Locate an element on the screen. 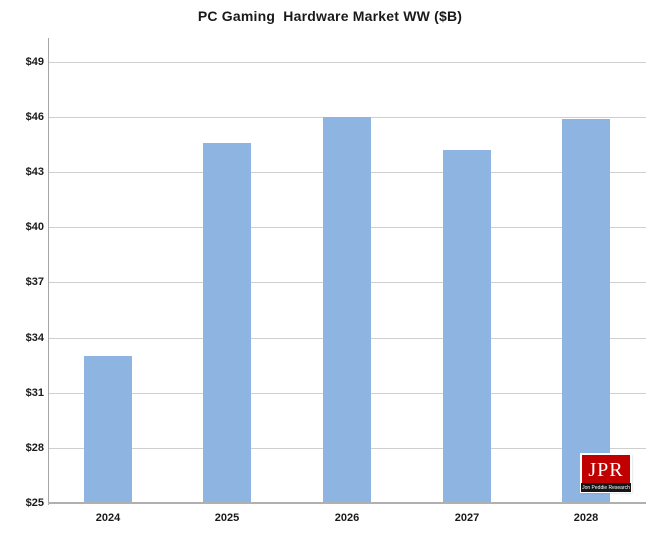 Image resolution: width=660 pixels, height=539 pixels. x-tick-label-2024: 2024 is located at coordinates (108, 518).